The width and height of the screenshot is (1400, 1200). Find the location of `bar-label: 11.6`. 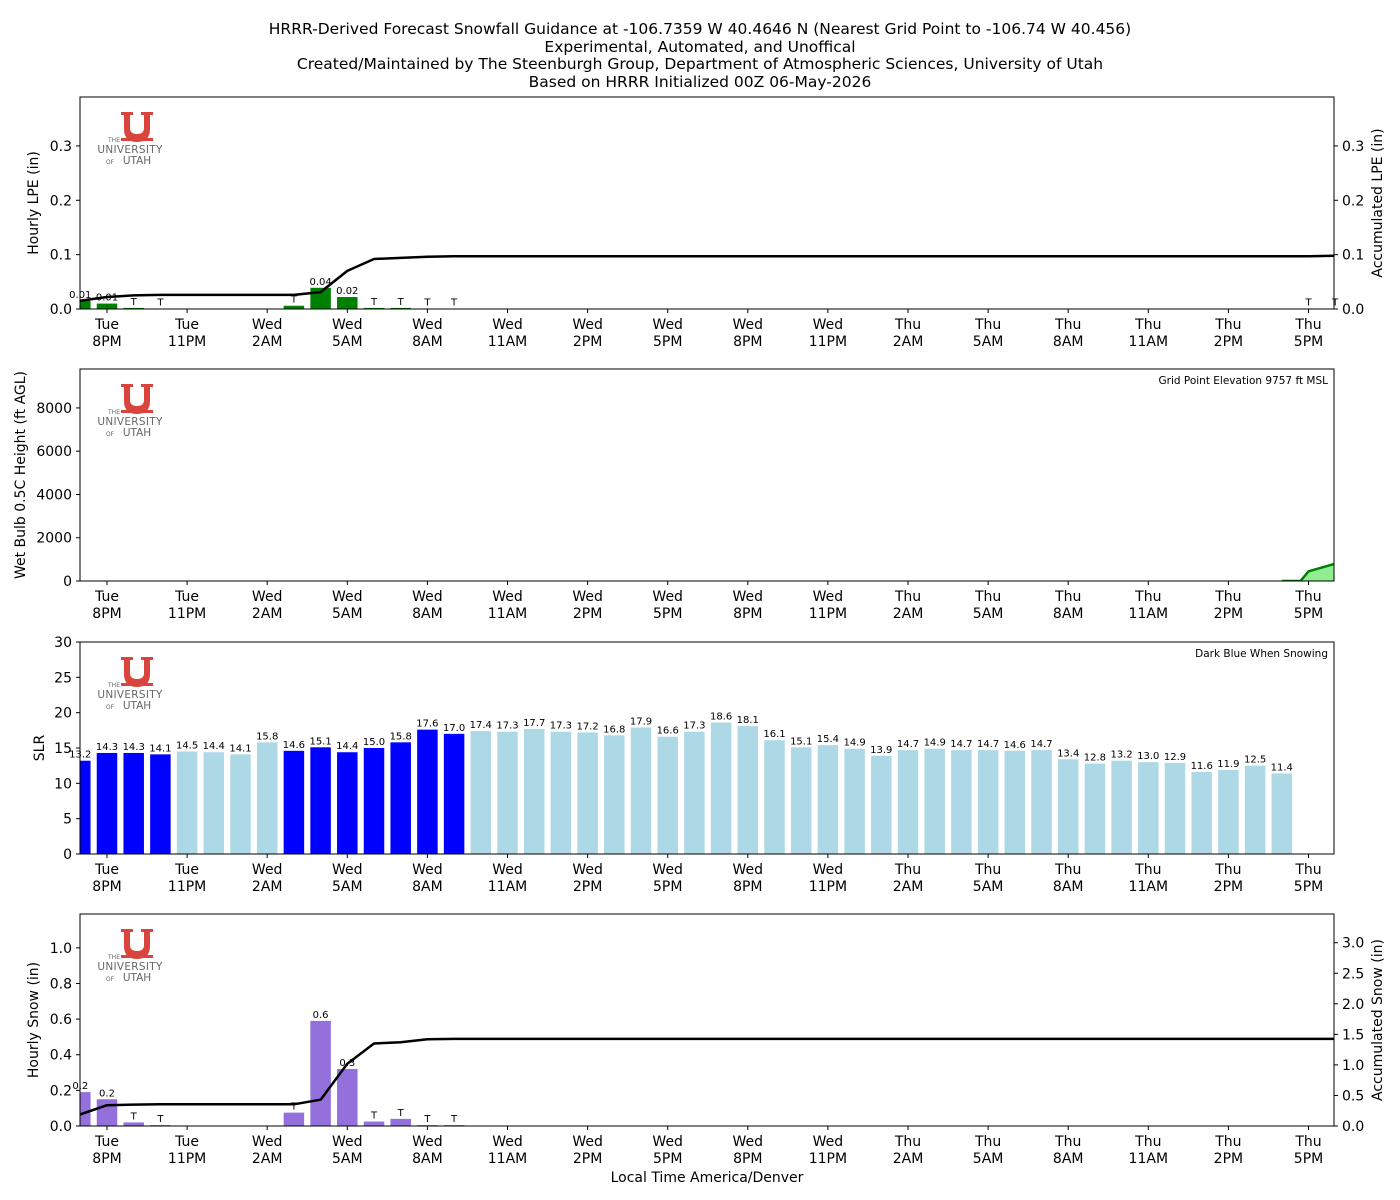

bar-label: 11.6 is located at coordinates (1202, 766).